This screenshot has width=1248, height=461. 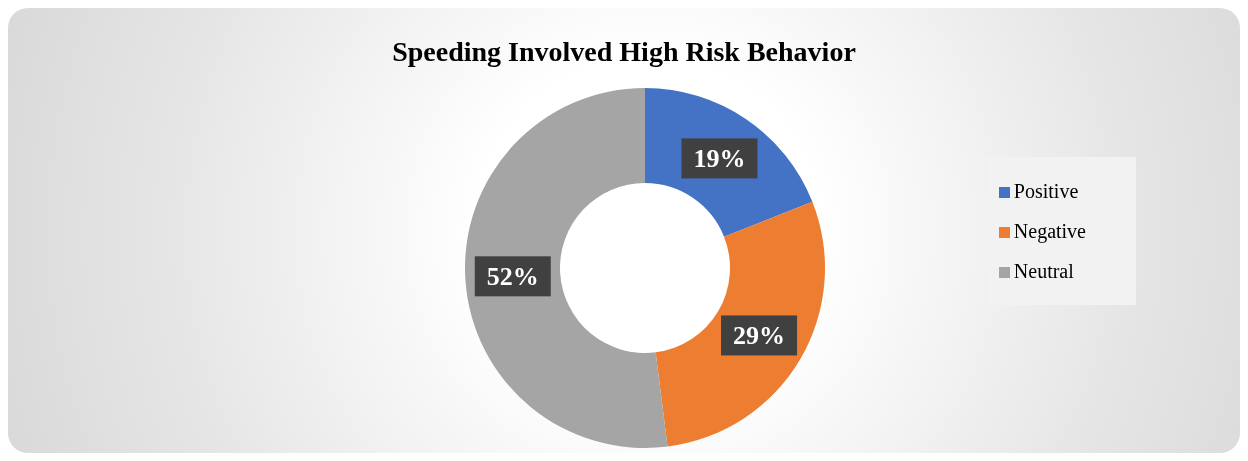 What do you see at coordinates (1046, 190) in the screenshot?
I see `legend-label: Positive` at bounding box center [1046, 190].